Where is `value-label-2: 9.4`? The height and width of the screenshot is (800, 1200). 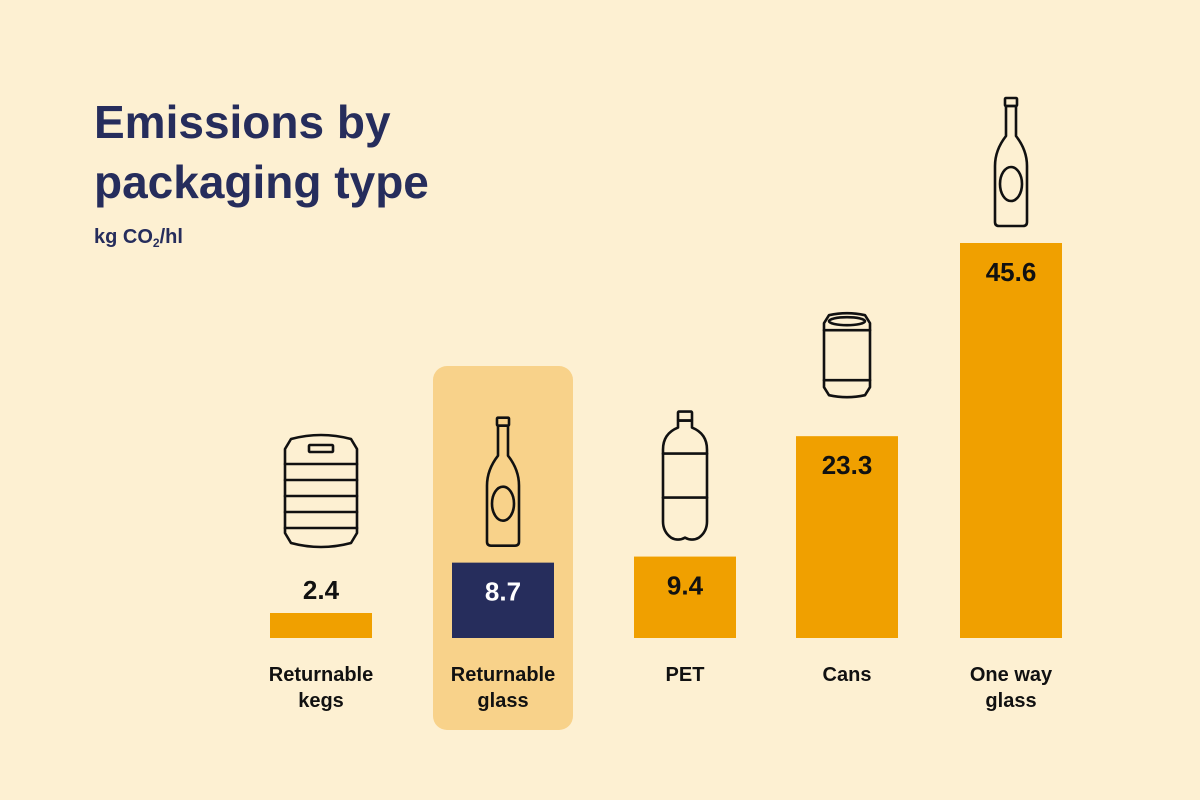 value-label-2: 9.4 is located at coordinates (685, 586).